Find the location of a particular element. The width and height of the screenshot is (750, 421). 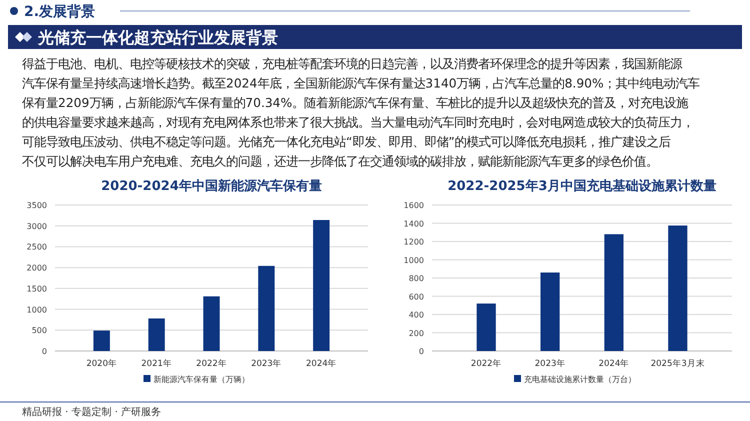

text: 光储充一体化超充站行业发展背景 is located at coordinates (157, 37).